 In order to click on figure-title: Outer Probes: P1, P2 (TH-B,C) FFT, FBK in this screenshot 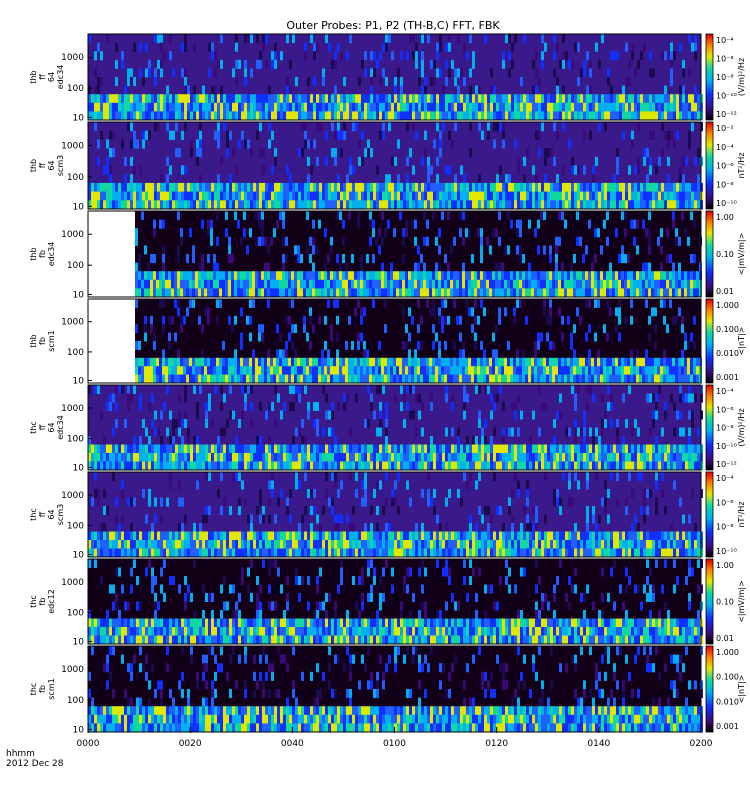, I will do `click(393, 25)`.